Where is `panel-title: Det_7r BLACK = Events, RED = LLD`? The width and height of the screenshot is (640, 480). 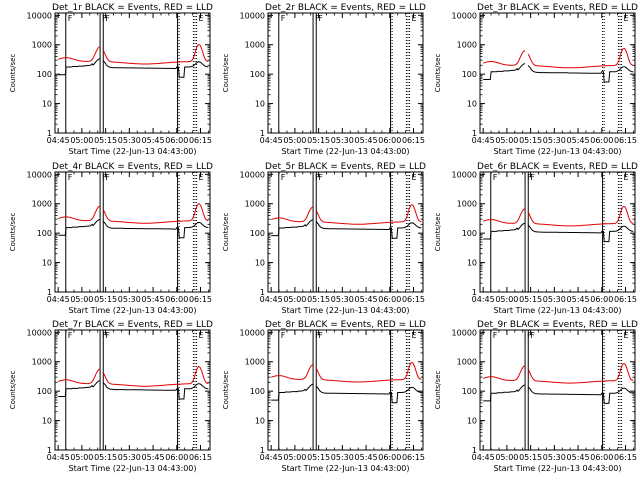 panel-title: Det_7r BLACK = Events, RED = LLD is located at coordinates (132, 325).